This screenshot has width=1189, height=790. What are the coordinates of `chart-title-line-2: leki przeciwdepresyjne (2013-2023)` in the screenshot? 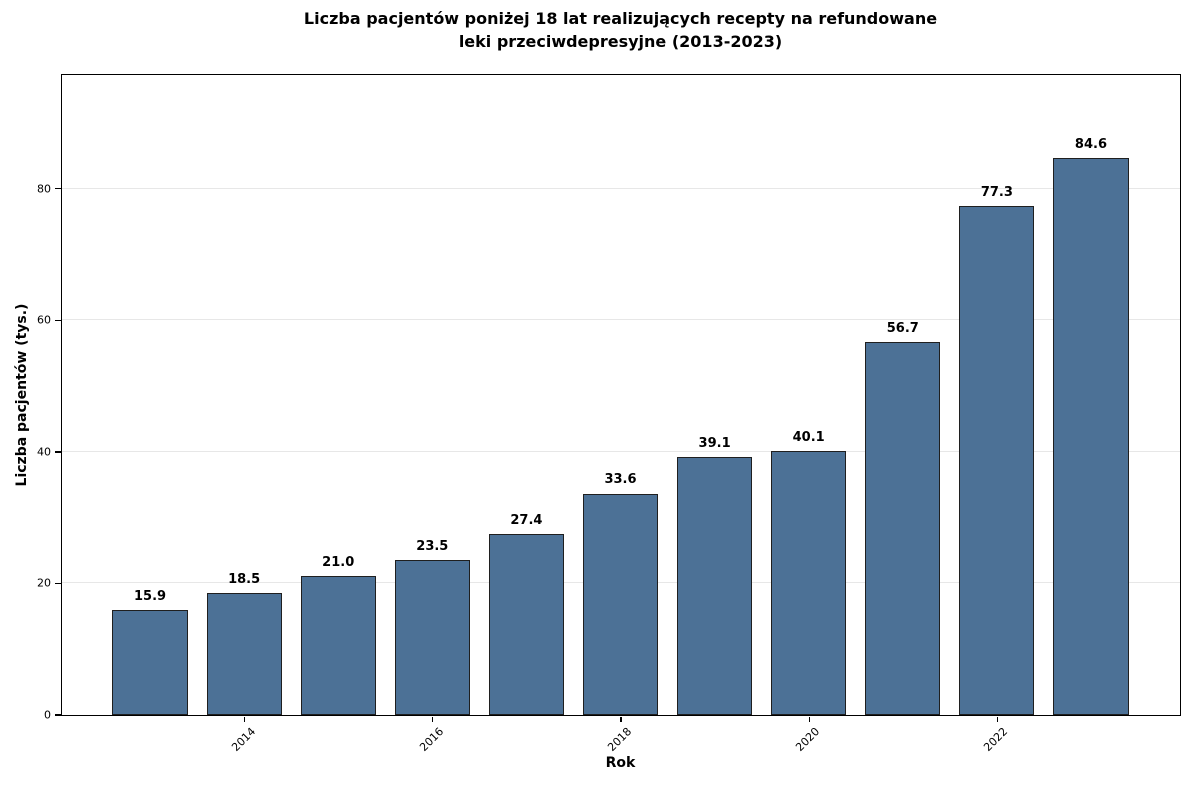 It's located at (620, 41).